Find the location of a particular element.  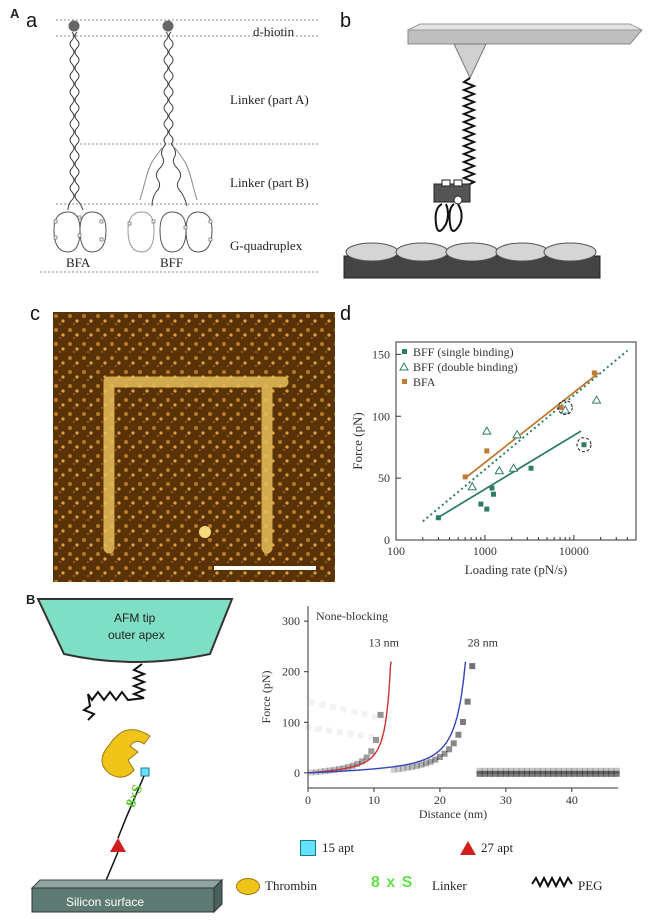

surface-label: Silicon surface is located at coordinates (105, 902).